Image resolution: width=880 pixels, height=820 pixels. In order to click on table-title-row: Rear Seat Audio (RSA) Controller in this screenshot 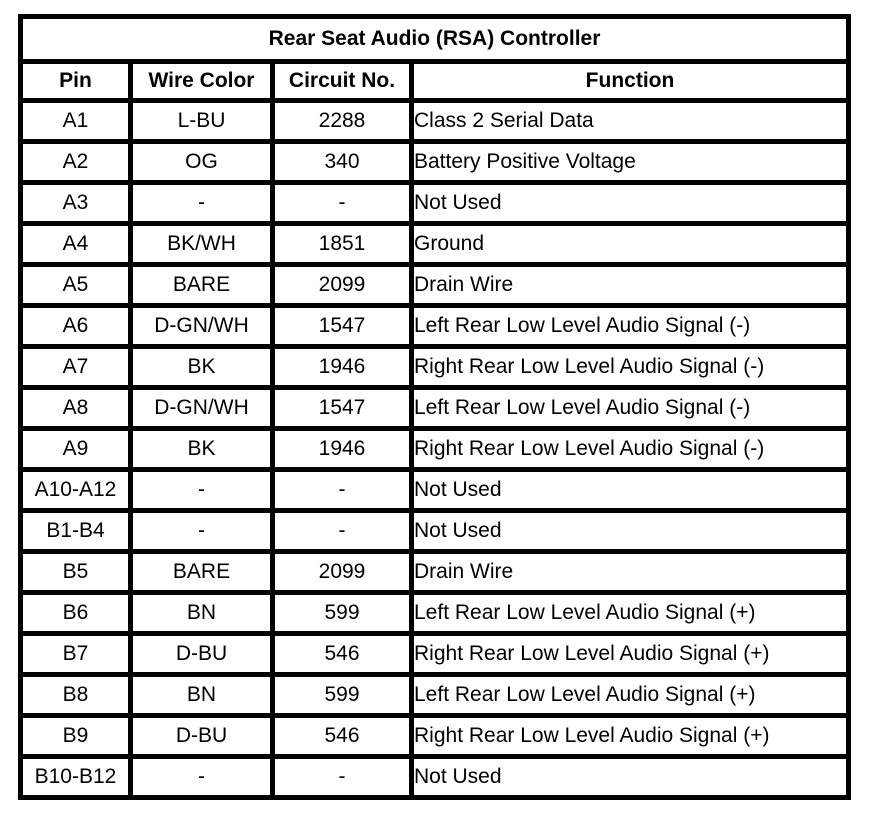, I will do `click(434, 39)`.